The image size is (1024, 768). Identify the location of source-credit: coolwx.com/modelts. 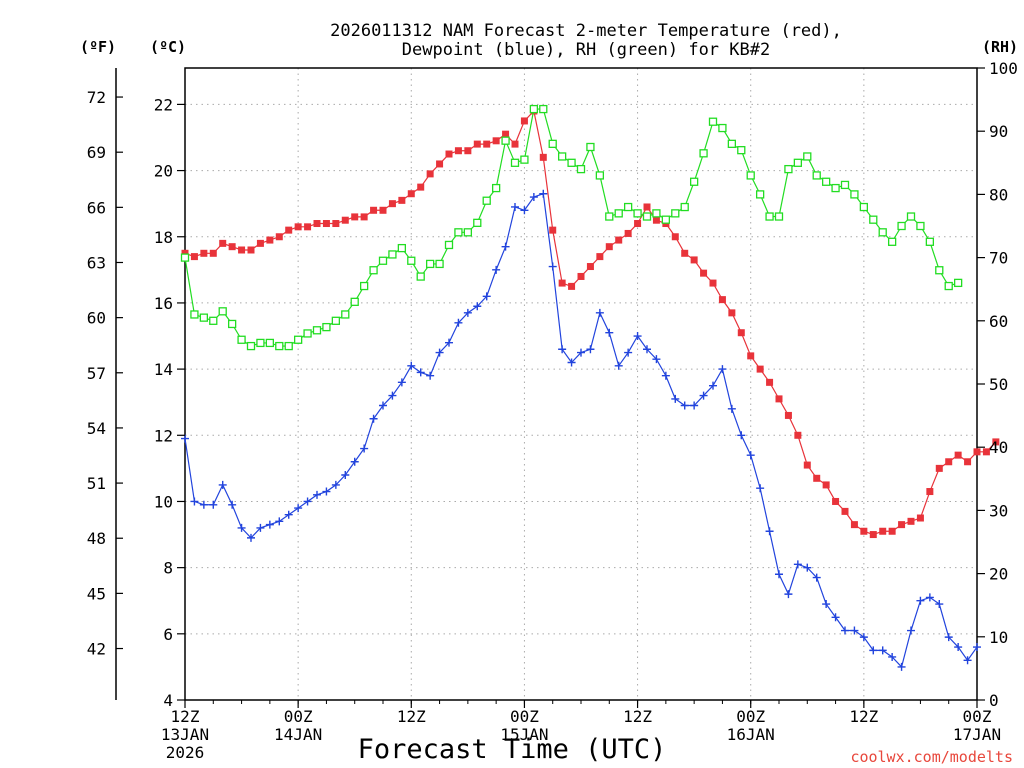
(931, 757).